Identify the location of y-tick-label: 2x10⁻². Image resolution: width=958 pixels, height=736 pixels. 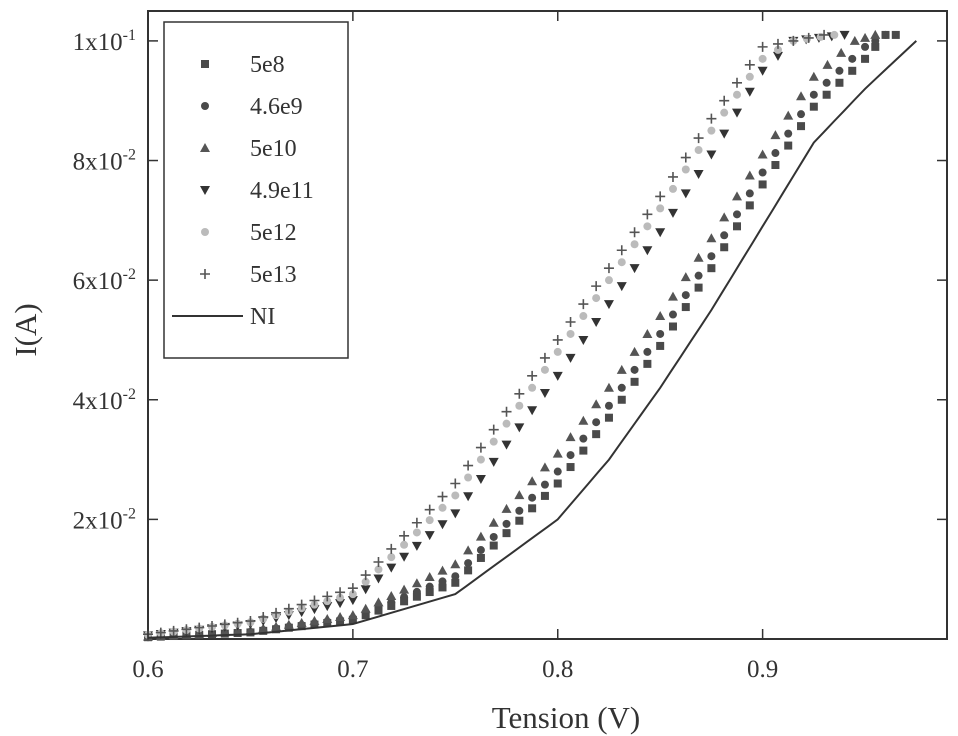
(104, 519).